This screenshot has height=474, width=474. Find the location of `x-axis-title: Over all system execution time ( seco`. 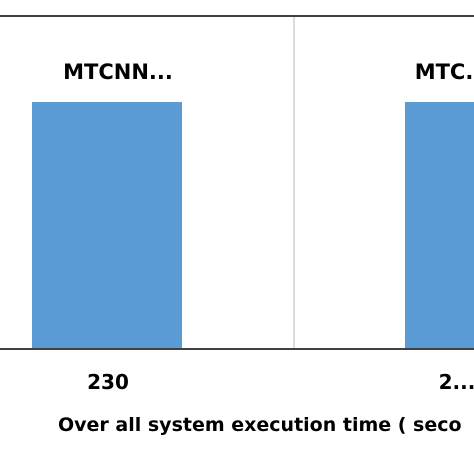

x-axis-title: Over all system execution time ( seco is located at coordinates (260, 425).